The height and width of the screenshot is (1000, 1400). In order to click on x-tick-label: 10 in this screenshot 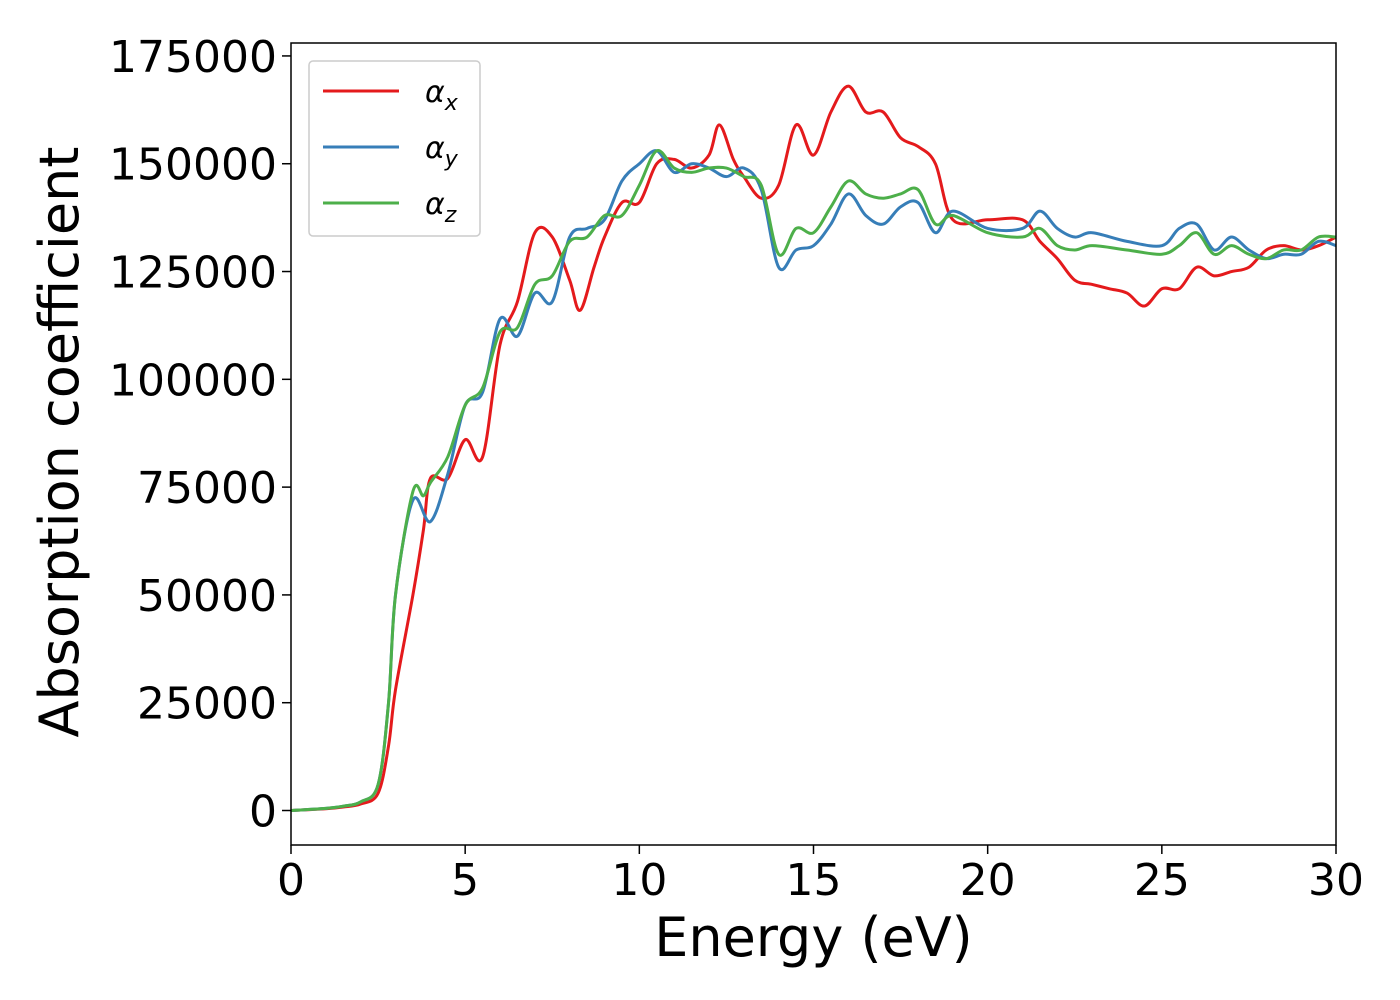, I will do `click(639, 880)`.